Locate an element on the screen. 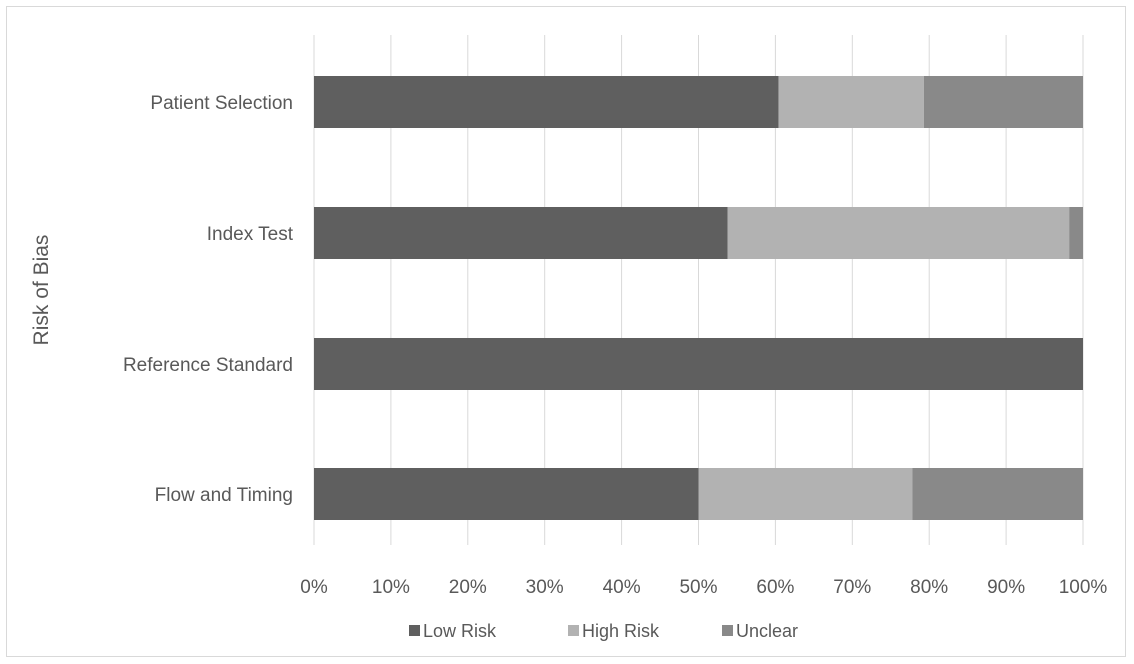 The image size is (1134, 664). legend-label: Unclear is located at coordinates (767, 631).